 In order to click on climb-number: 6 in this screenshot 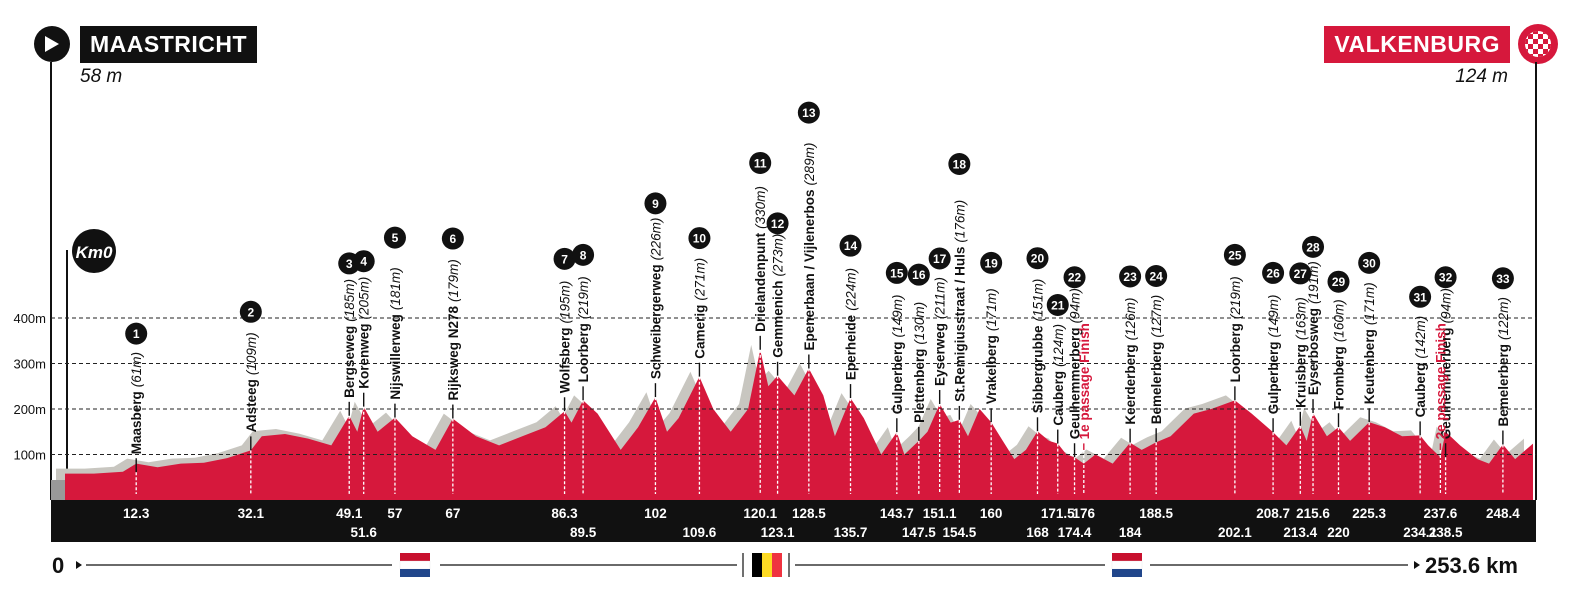, I will do `click(452, 239)`.